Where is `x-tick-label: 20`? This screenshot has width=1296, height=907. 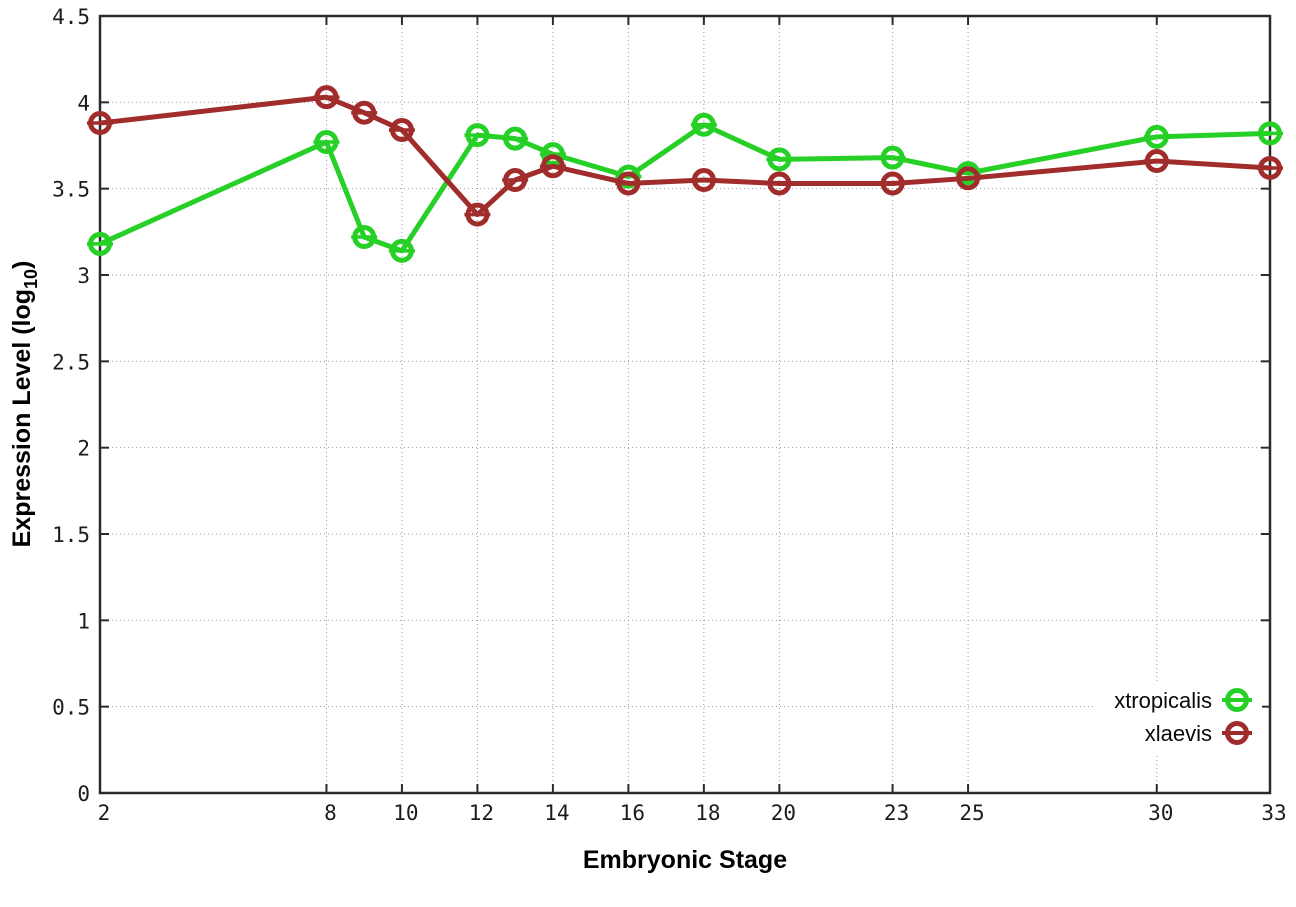
x-tick-label: 20 is located at coordinates (783, 813).